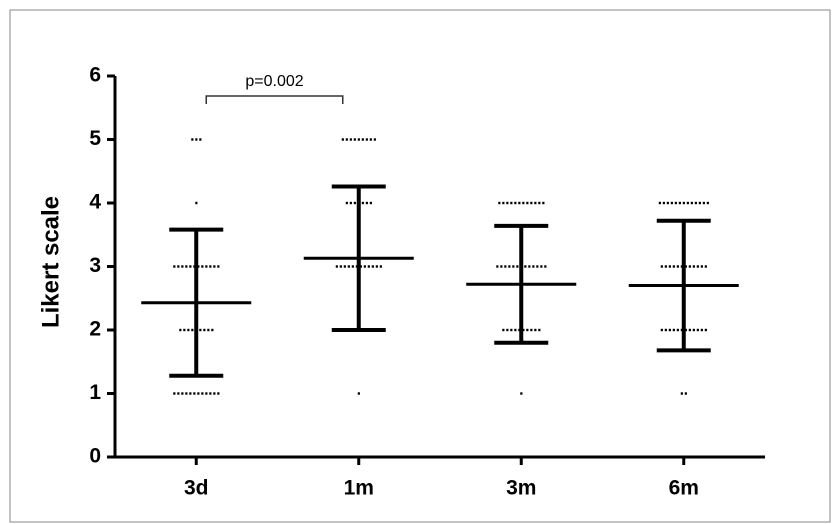  Describe the element at coordinates (521, 488) in the screenshot. I see `x-tick-label: 3m` at that location.